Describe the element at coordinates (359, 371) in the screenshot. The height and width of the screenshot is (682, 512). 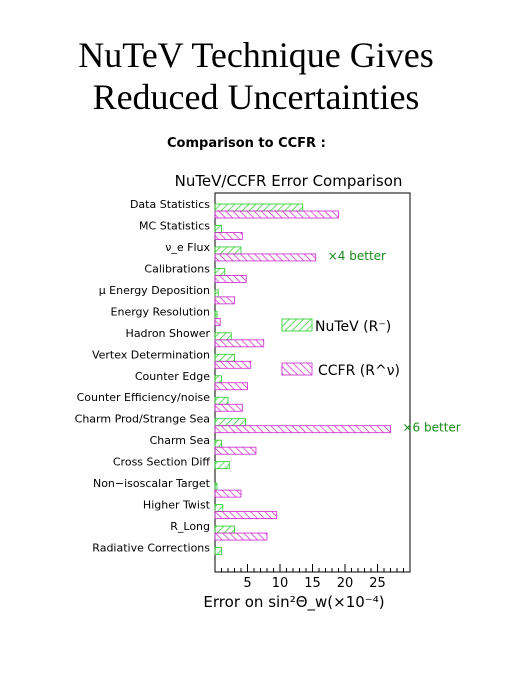
I see `legend-label-ccfr: CCFR (R^ν)` at that location.